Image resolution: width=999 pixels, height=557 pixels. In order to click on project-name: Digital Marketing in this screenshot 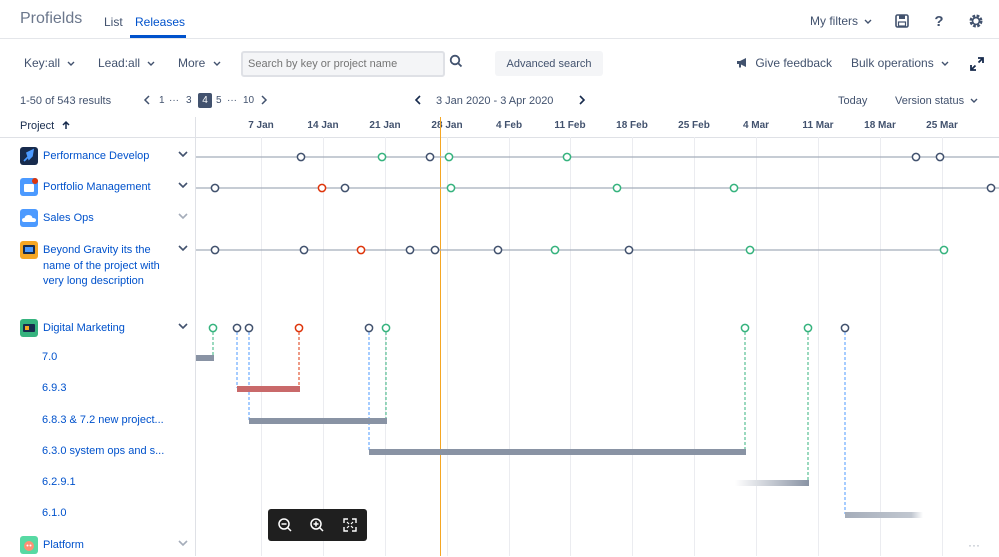, I will do `click(84, 328)`.